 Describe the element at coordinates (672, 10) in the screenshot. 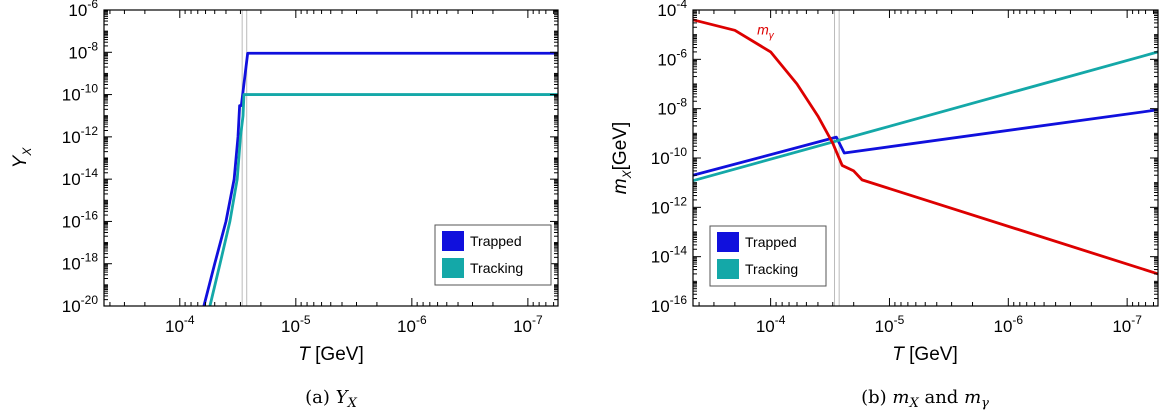

I see `y-tick-label: 10⁻⁴` at that location.